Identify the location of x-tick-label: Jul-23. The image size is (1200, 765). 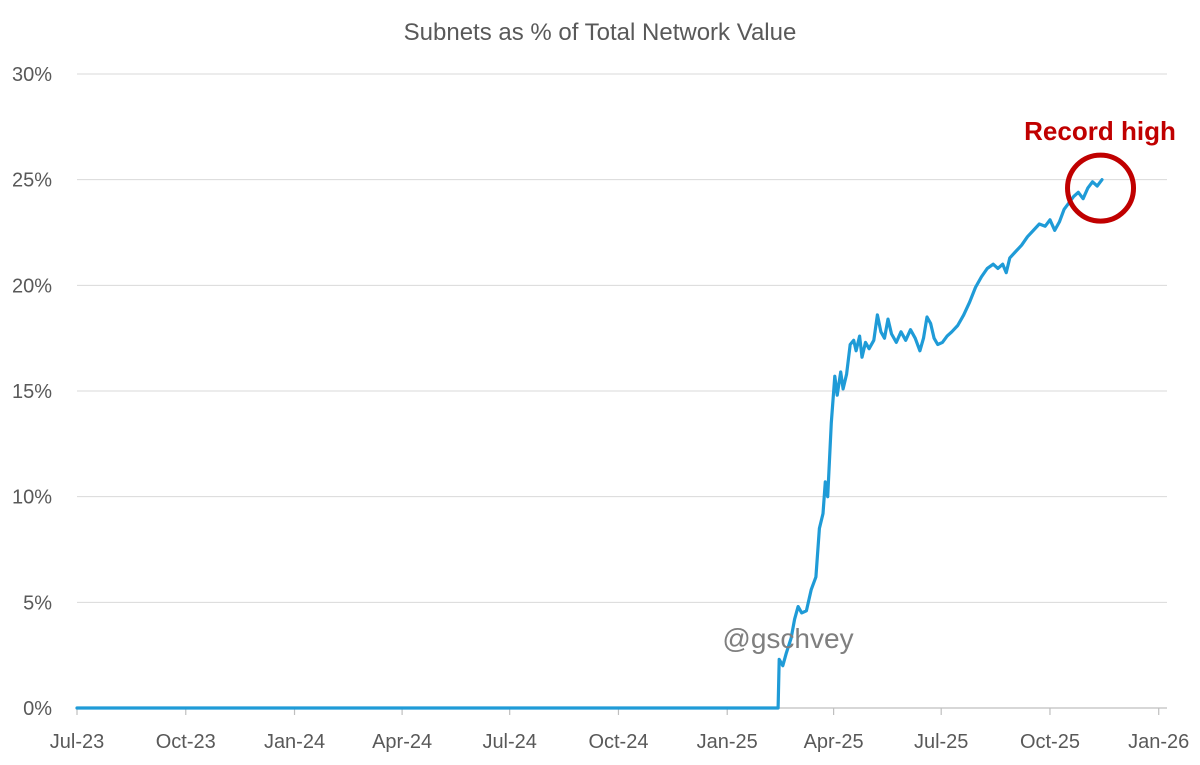
(77, 742).